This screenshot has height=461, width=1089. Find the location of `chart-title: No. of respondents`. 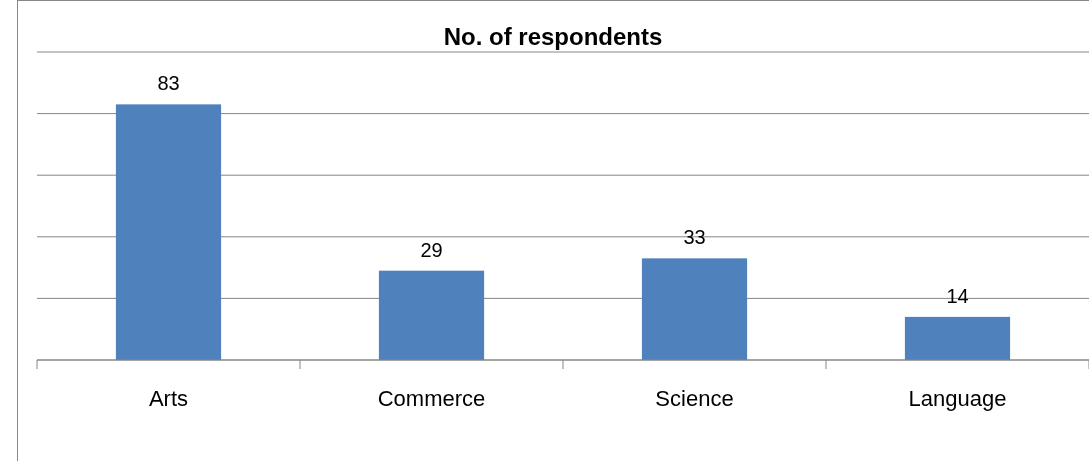

chart-title: No. of respondents is located at coordinates (553, 36).